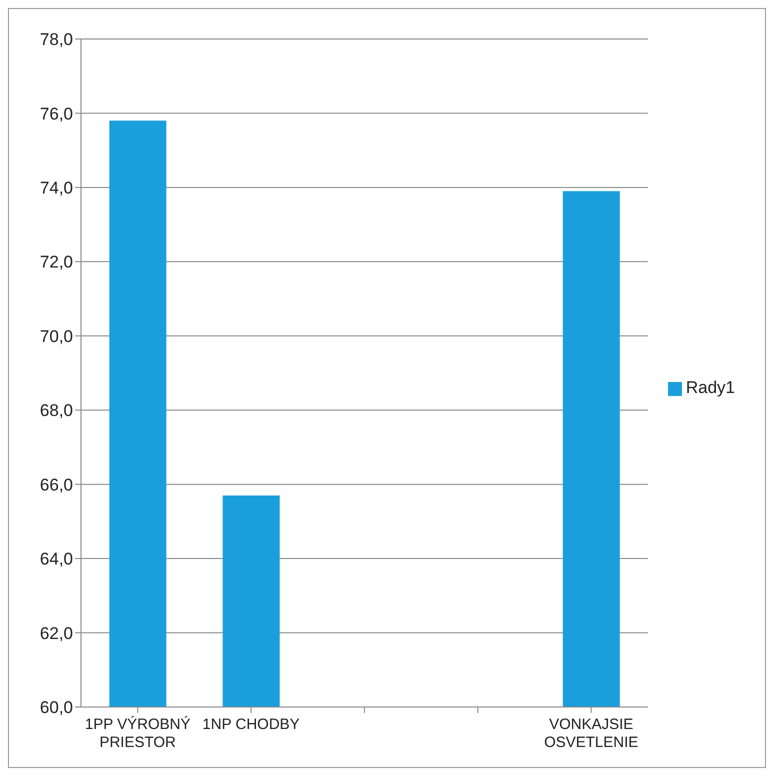  Describe the element at coordinates (56, 336) in the screenshot. I see `y-tick-label: 70,0` at that location.